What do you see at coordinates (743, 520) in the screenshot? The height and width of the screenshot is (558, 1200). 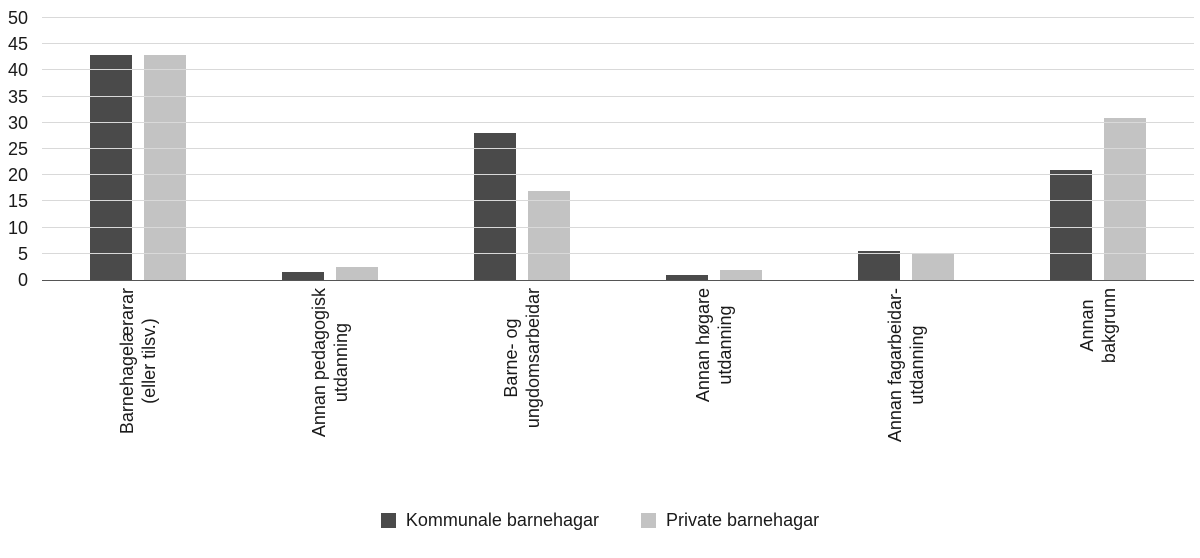 I see `legend-label-private: Private barnehagar` at bounding box center [743, 520].